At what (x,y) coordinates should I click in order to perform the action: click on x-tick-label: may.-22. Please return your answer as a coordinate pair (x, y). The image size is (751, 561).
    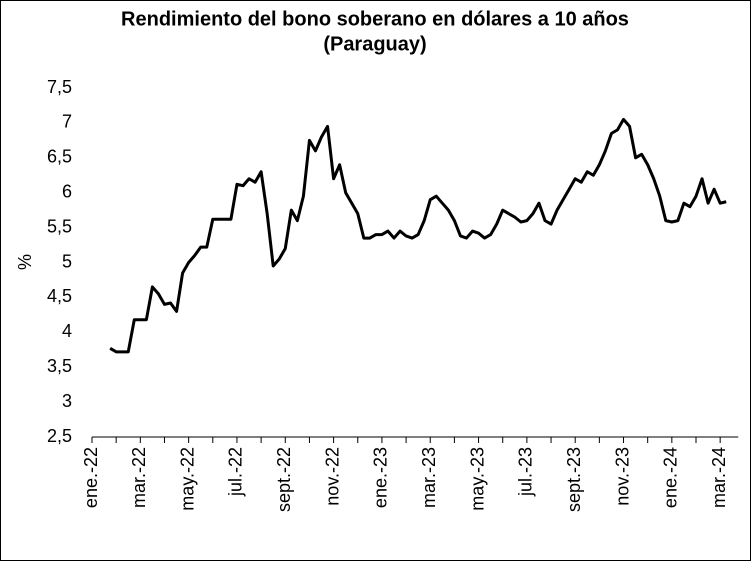
    Looking at the image, I should click on (187, 479).